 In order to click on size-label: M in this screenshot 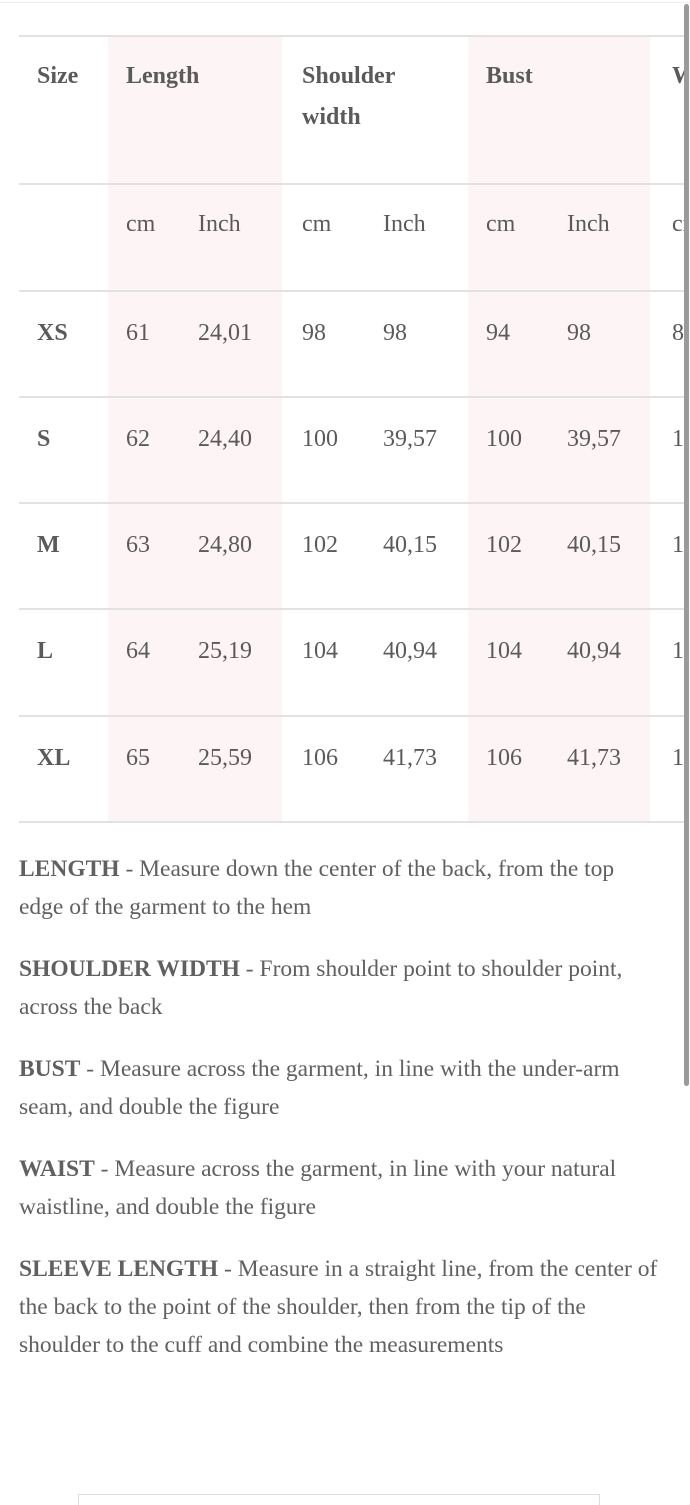, I will do `click(48, 545)`.